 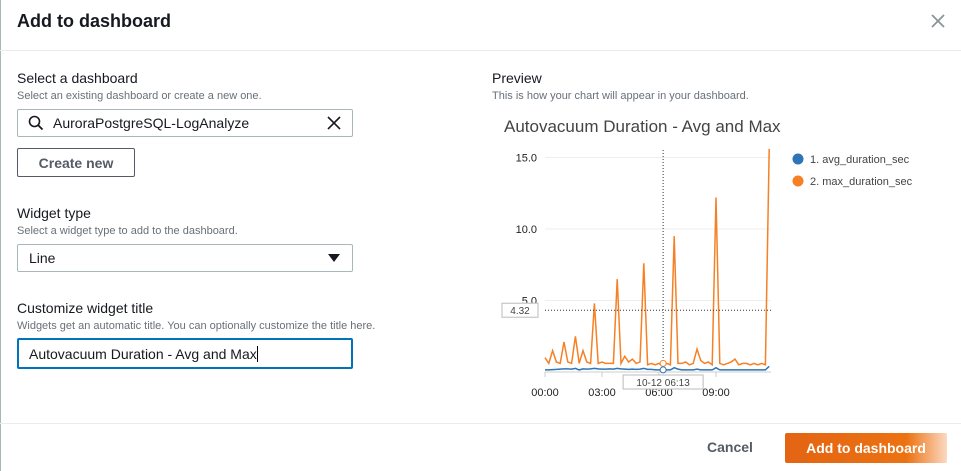 I want to click on dashboard-search-value: AuroraPostgreSQL-LogAnalyze, so click(x=151, y=123).